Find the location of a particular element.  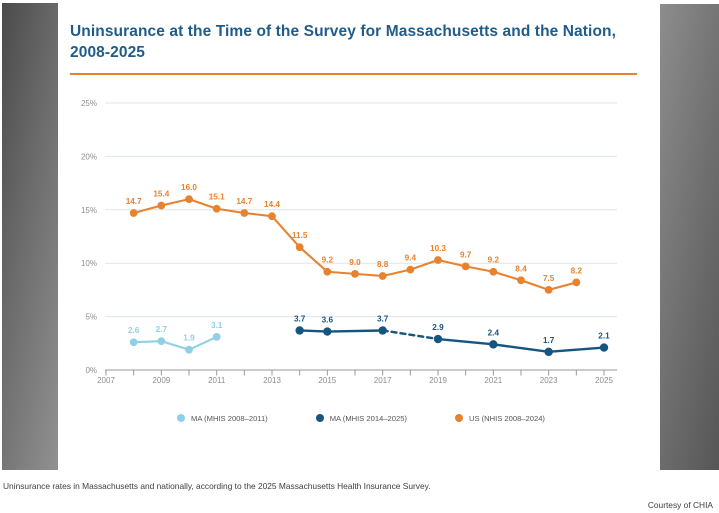

y-axis-tick-label: 10% is located at coordinates (89, 263).